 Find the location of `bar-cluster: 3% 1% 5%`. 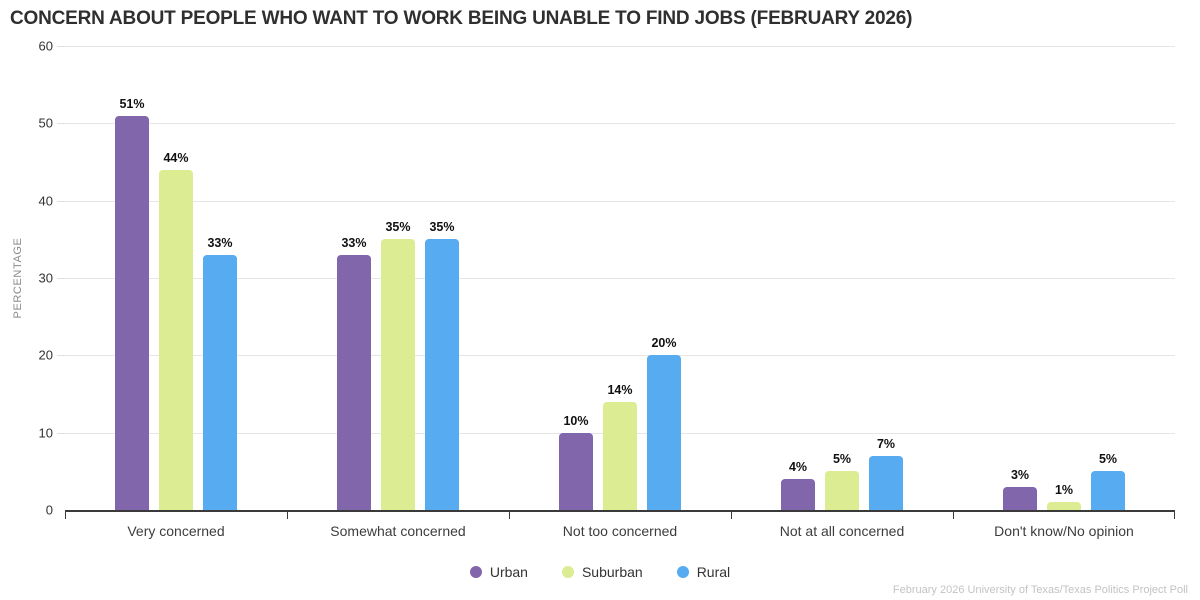

bar-cluster: 3% 1% 5% is located at coordinates (1064, 278).